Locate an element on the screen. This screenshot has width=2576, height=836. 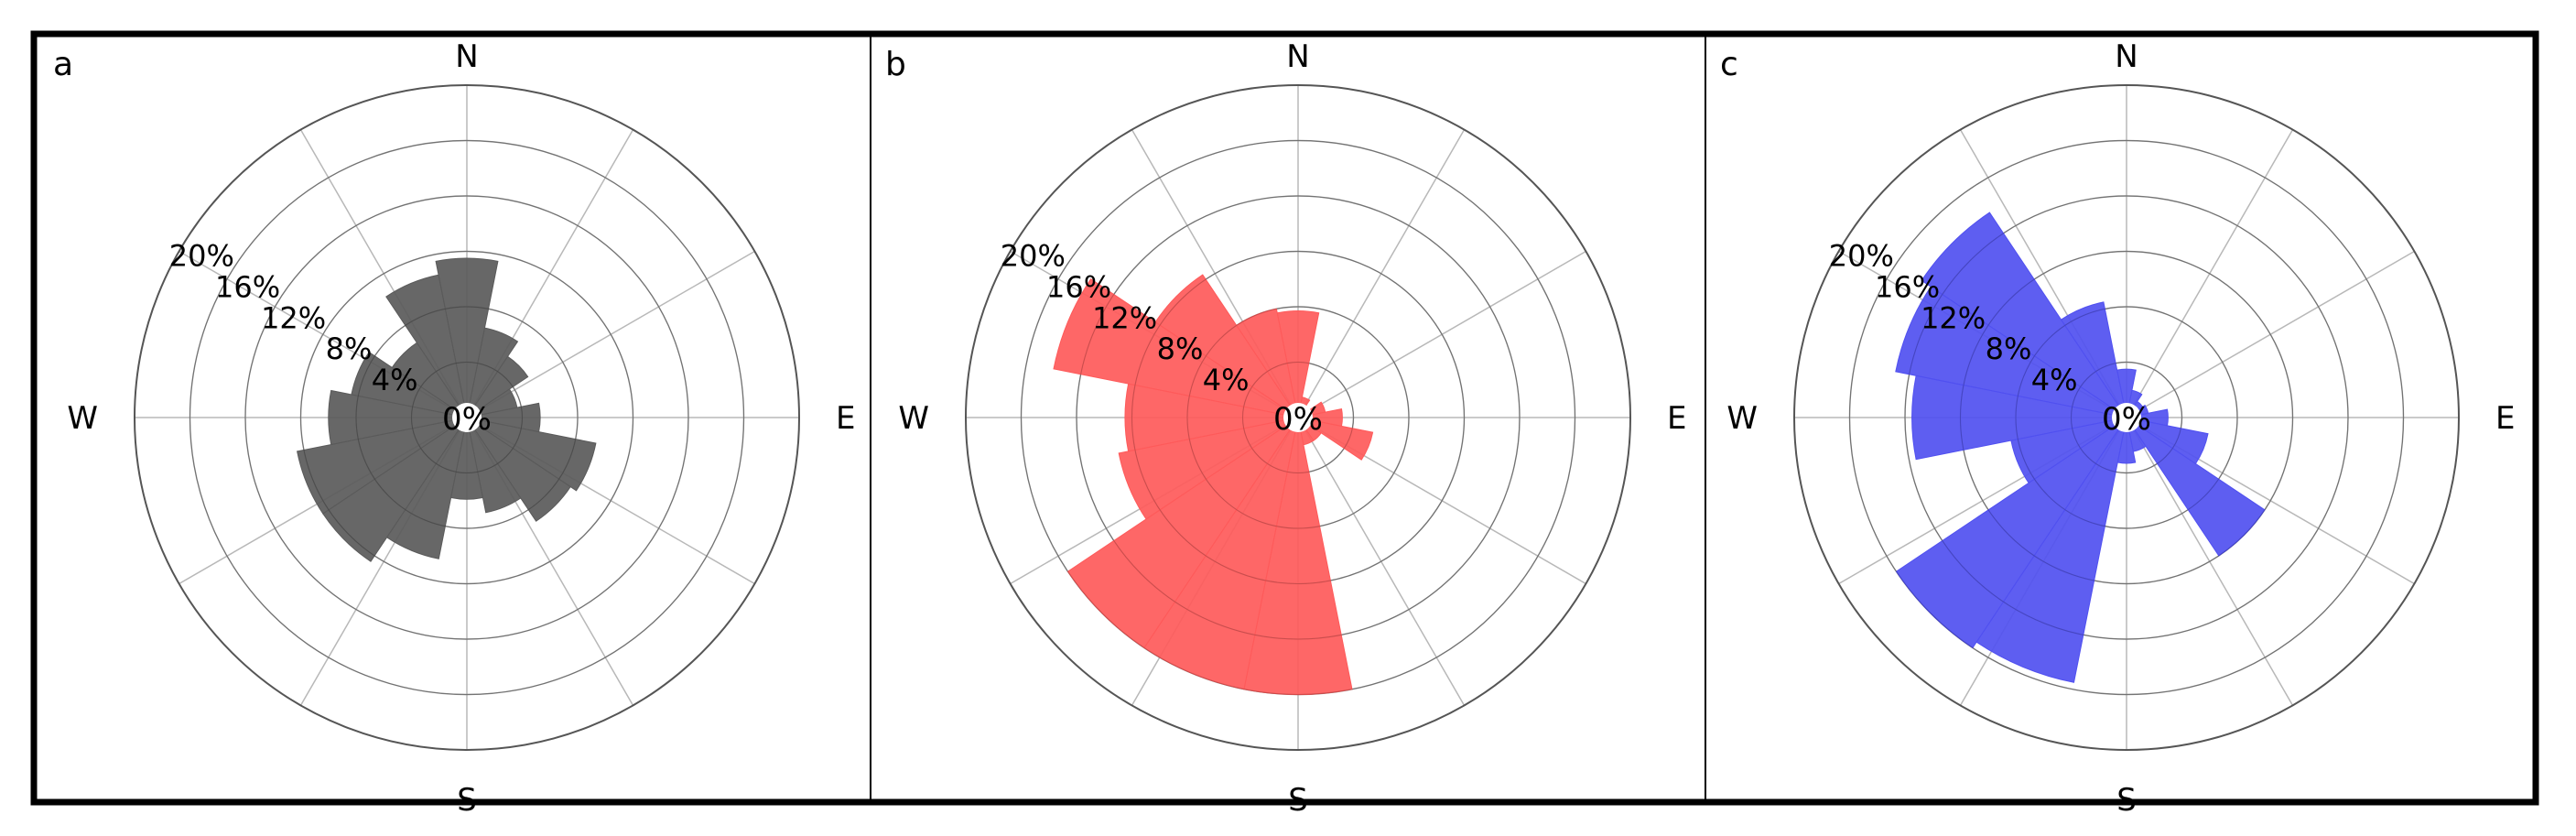
panel-label: b is located at coordinates (896, 64).